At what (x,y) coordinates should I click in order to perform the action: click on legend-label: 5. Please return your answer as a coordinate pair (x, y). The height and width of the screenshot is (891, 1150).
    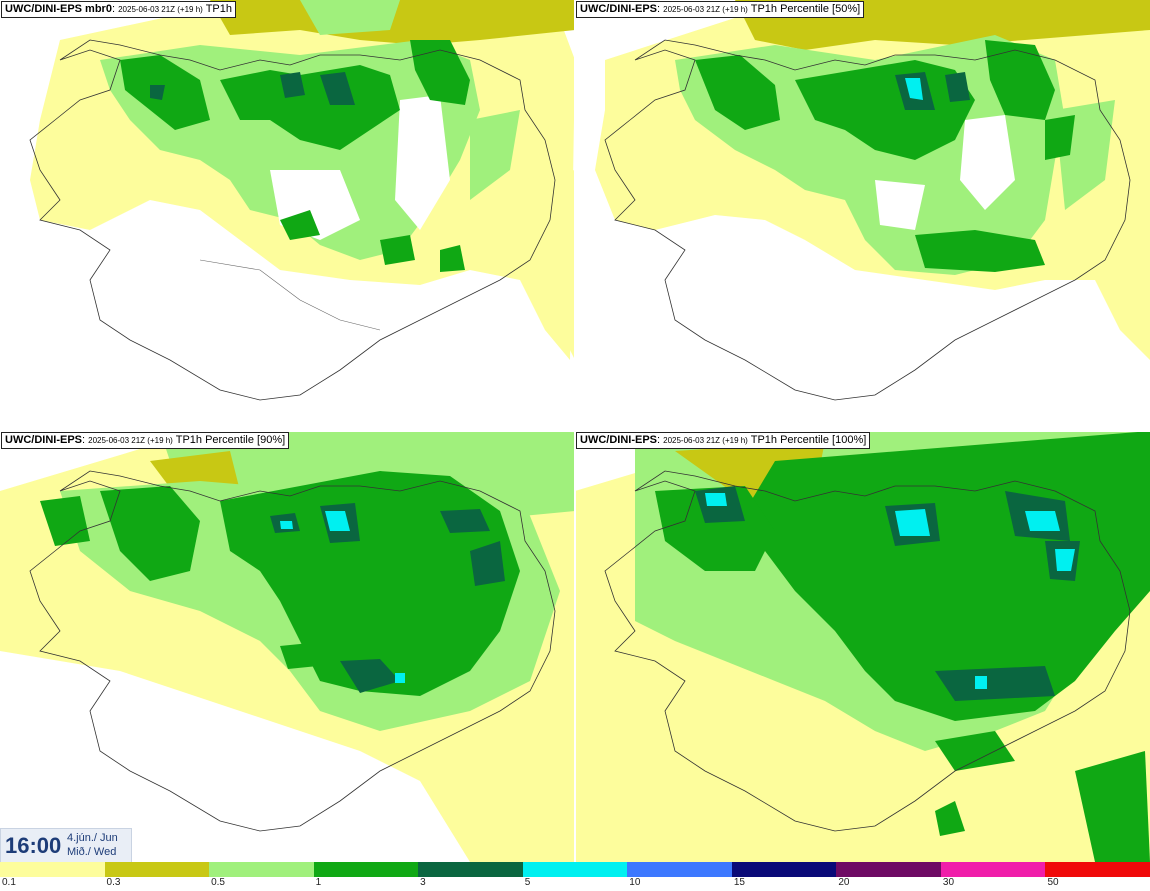
    Looking at the image, I should click on (527, 882).